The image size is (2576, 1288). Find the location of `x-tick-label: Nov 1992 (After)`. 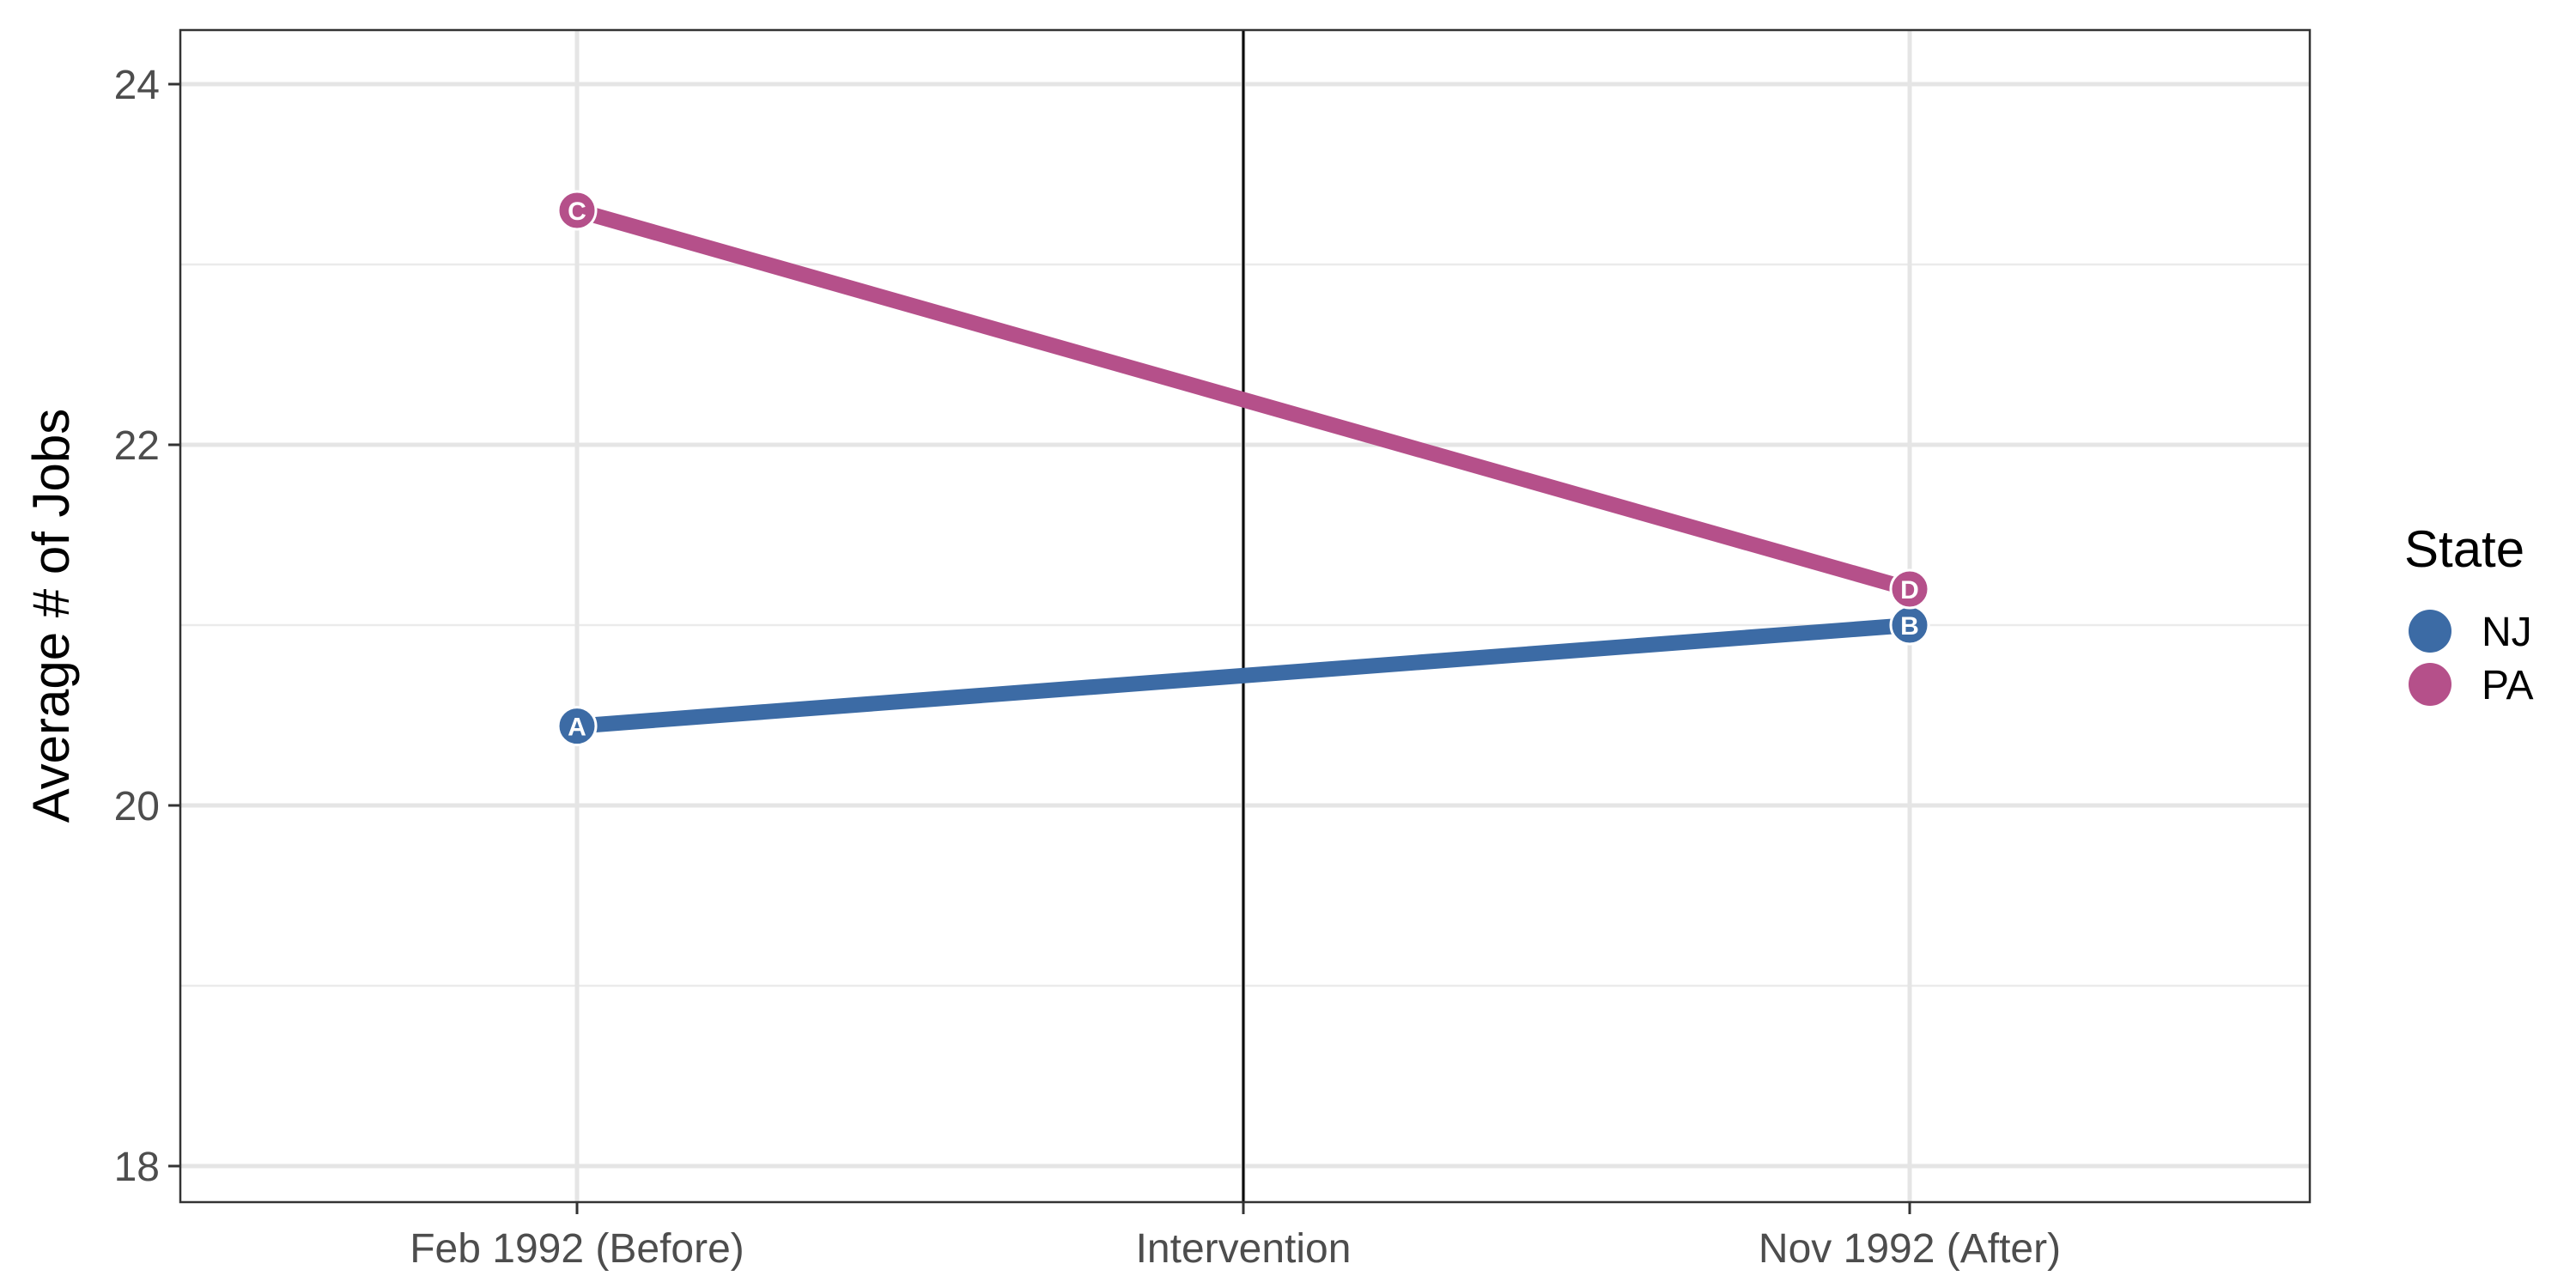

x-tick-label: Nov 1992 (After) is located at coordinates (1910, 1249).